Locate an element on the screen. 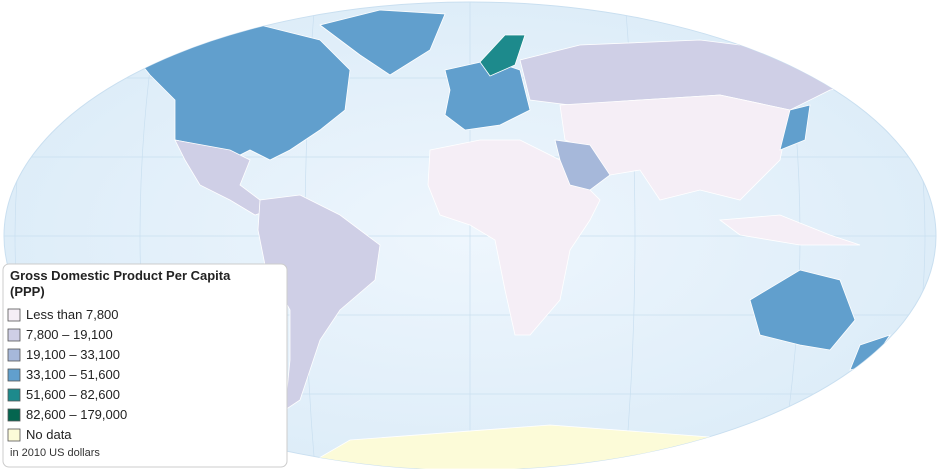 The height and width of the screenshot is (471, 940). africa is located at coordinates (514, 237).